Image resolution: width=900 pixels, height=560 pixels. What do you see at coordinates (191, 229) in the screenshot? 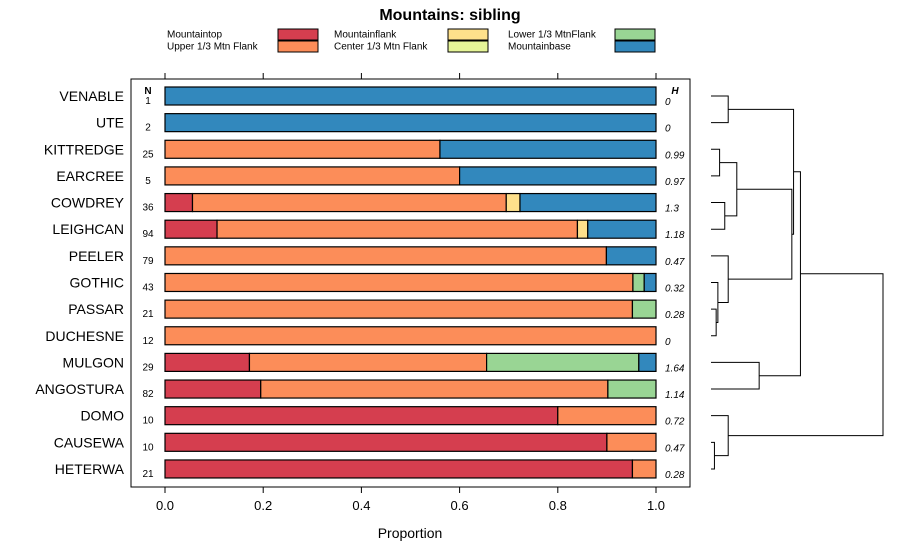
I see `bar-segment-leighcan-mountaintop` at bounding box center [191, 229].